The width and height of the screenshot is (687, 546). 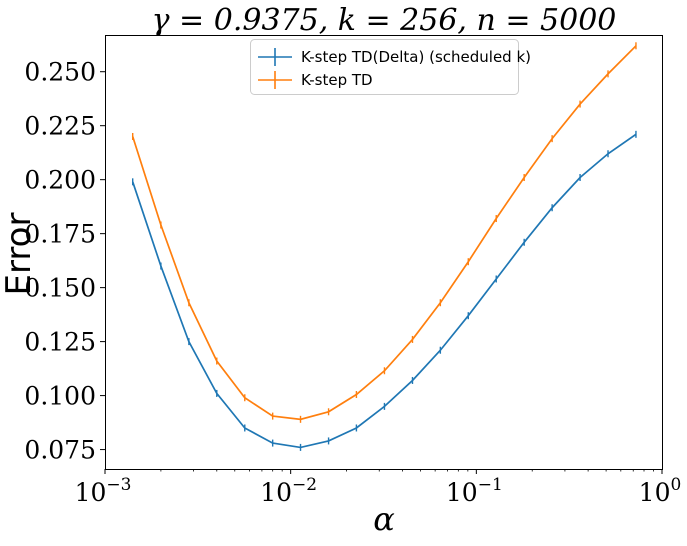 I want to click on x-tick-label-3: 10⁻¹, so click(x=474, y=491).